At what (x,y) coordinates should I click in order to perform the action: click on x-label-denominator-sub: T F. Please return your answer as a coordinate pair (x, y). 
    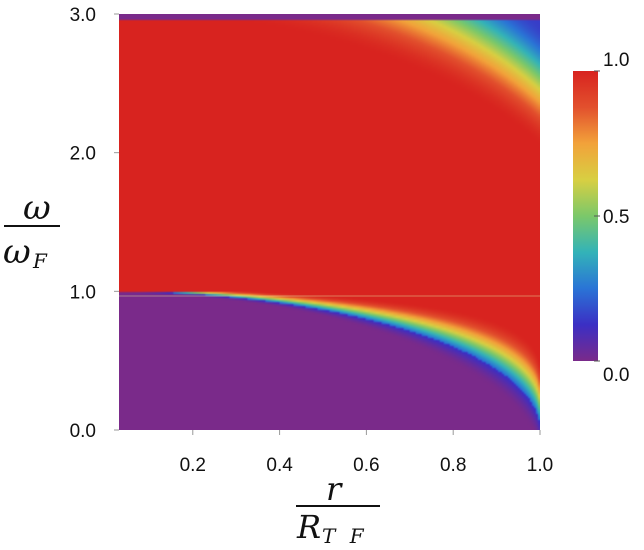
    Looking at the image, I should click on (345, 536).